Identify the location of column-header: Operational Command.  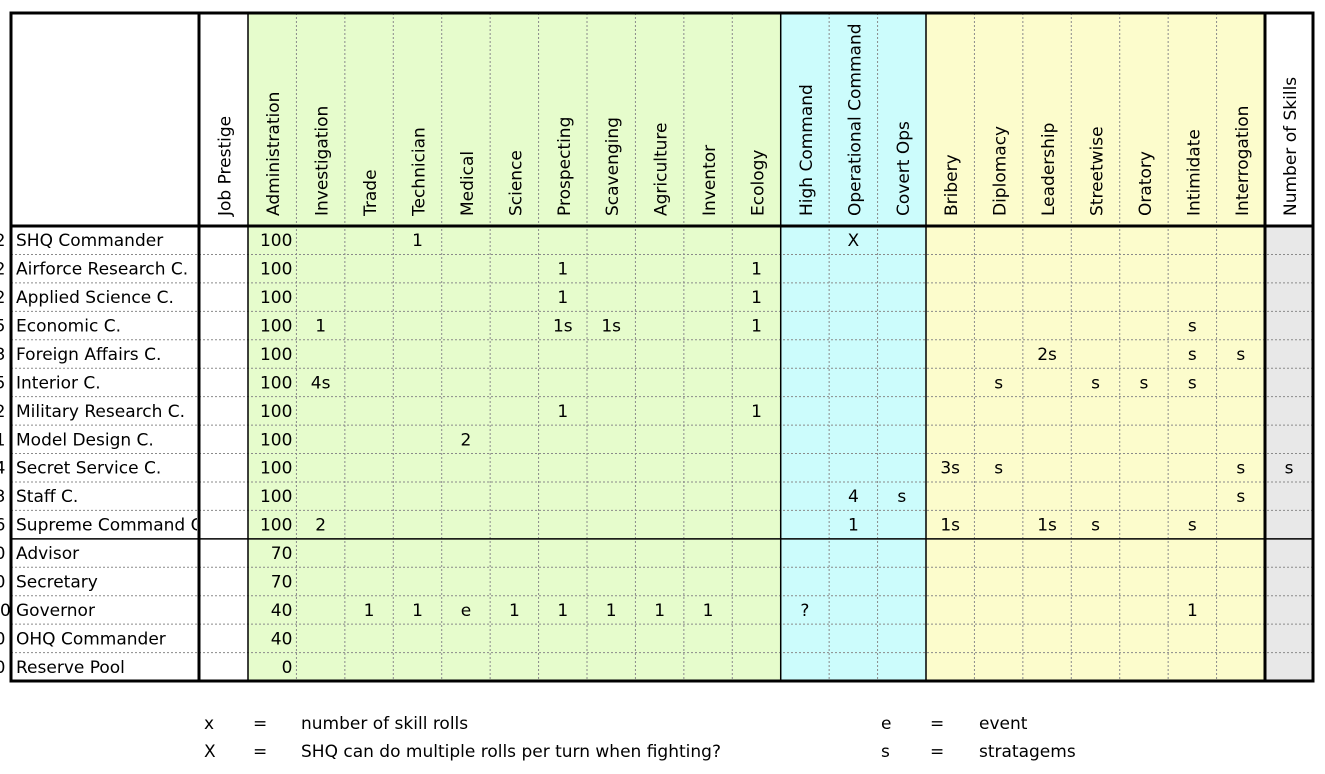
(855, 119).